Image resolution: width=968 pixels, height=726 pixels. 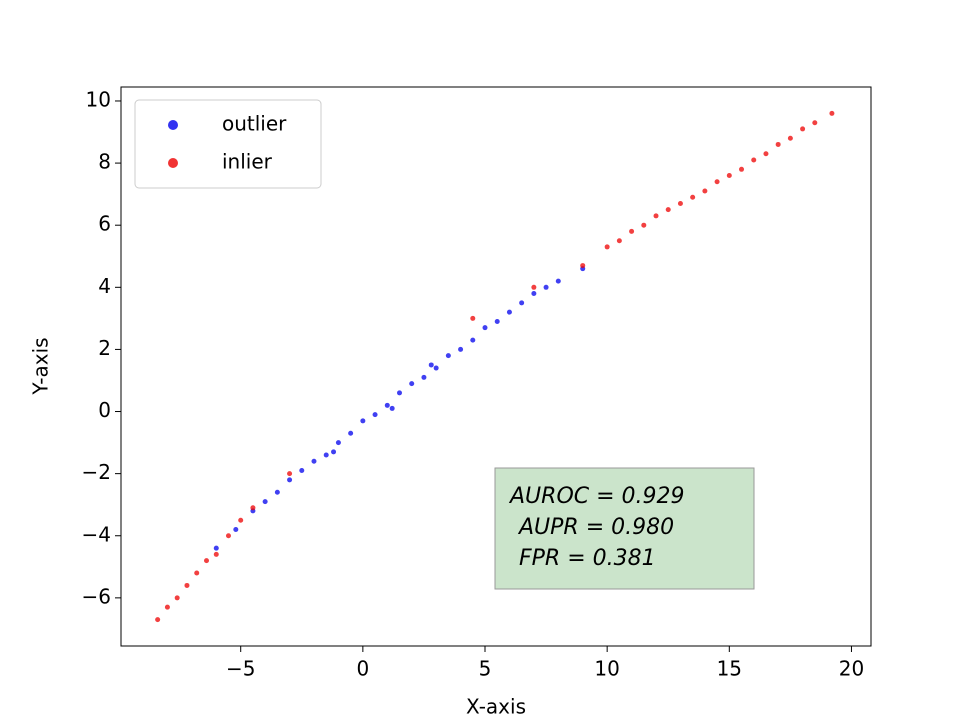 I want to click on y-tick-label: 0, so click(x=104, y=410).